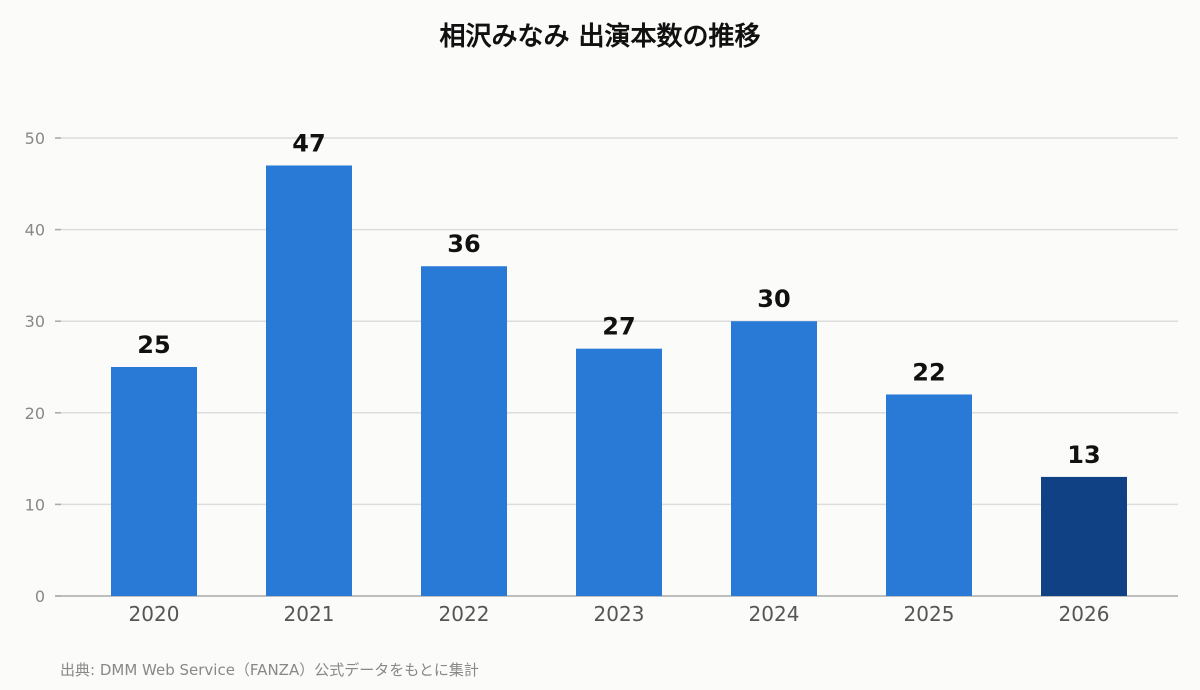 This screenshot has height=690, width=1200. Describe the element at coordinates (269, 670) in the screenshot. I see `source-note: 出典: DMM Web Service（FANZA）公式データをもとに集計` at that location.